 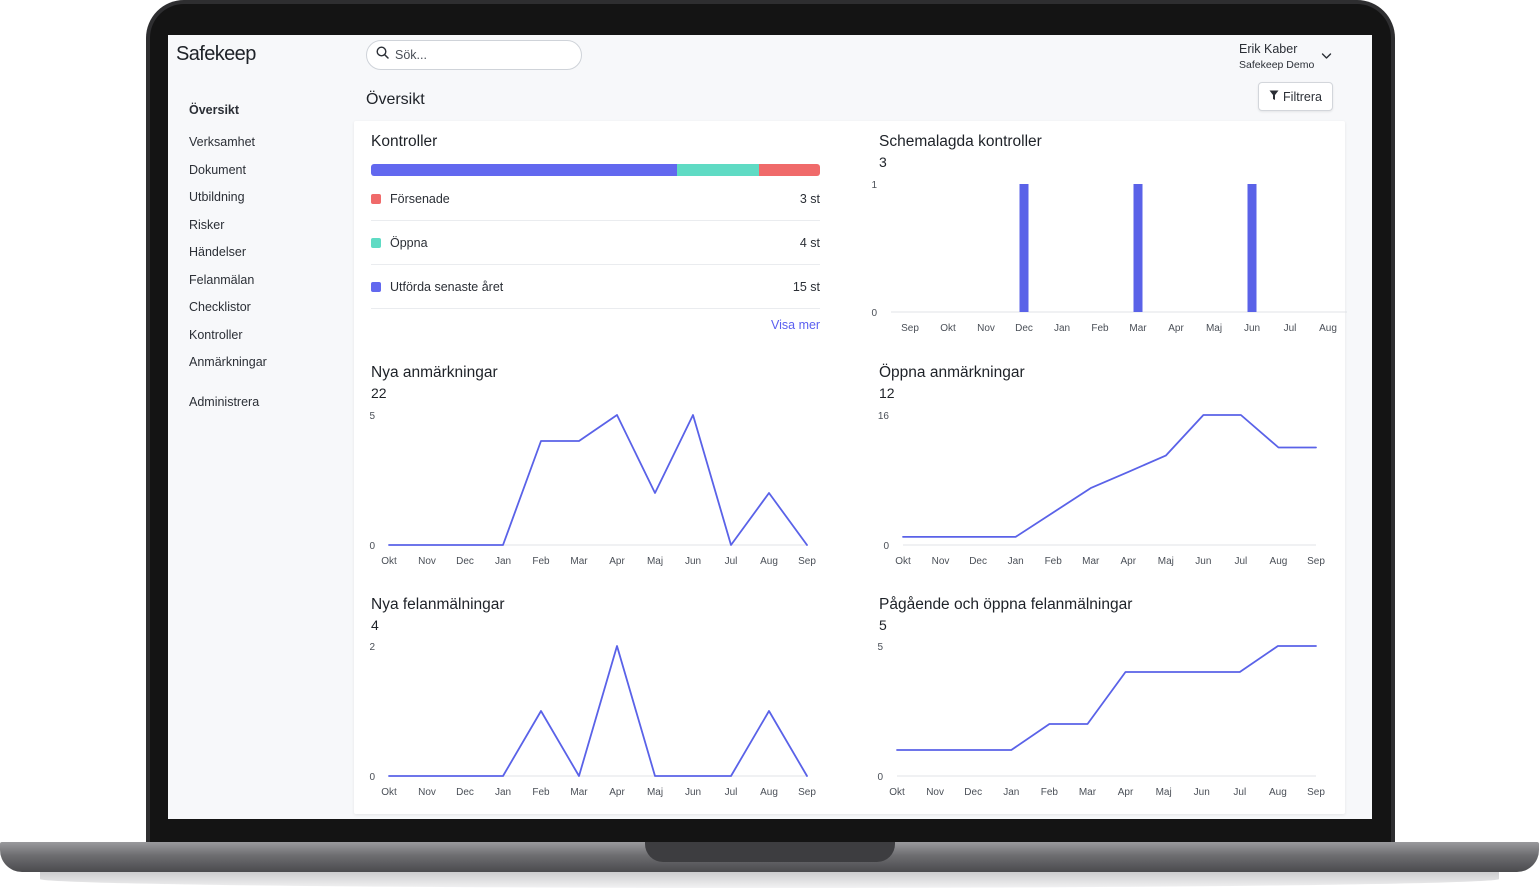 What do you see at coordinates (592, 489) in the screenshot?
I see `chart-nya-anmarkningar: 5 0 Okt Nov Dec Jan Feb Mar Apr Maj Jun Jul Aug Sep` at bounding box center [592, 489].